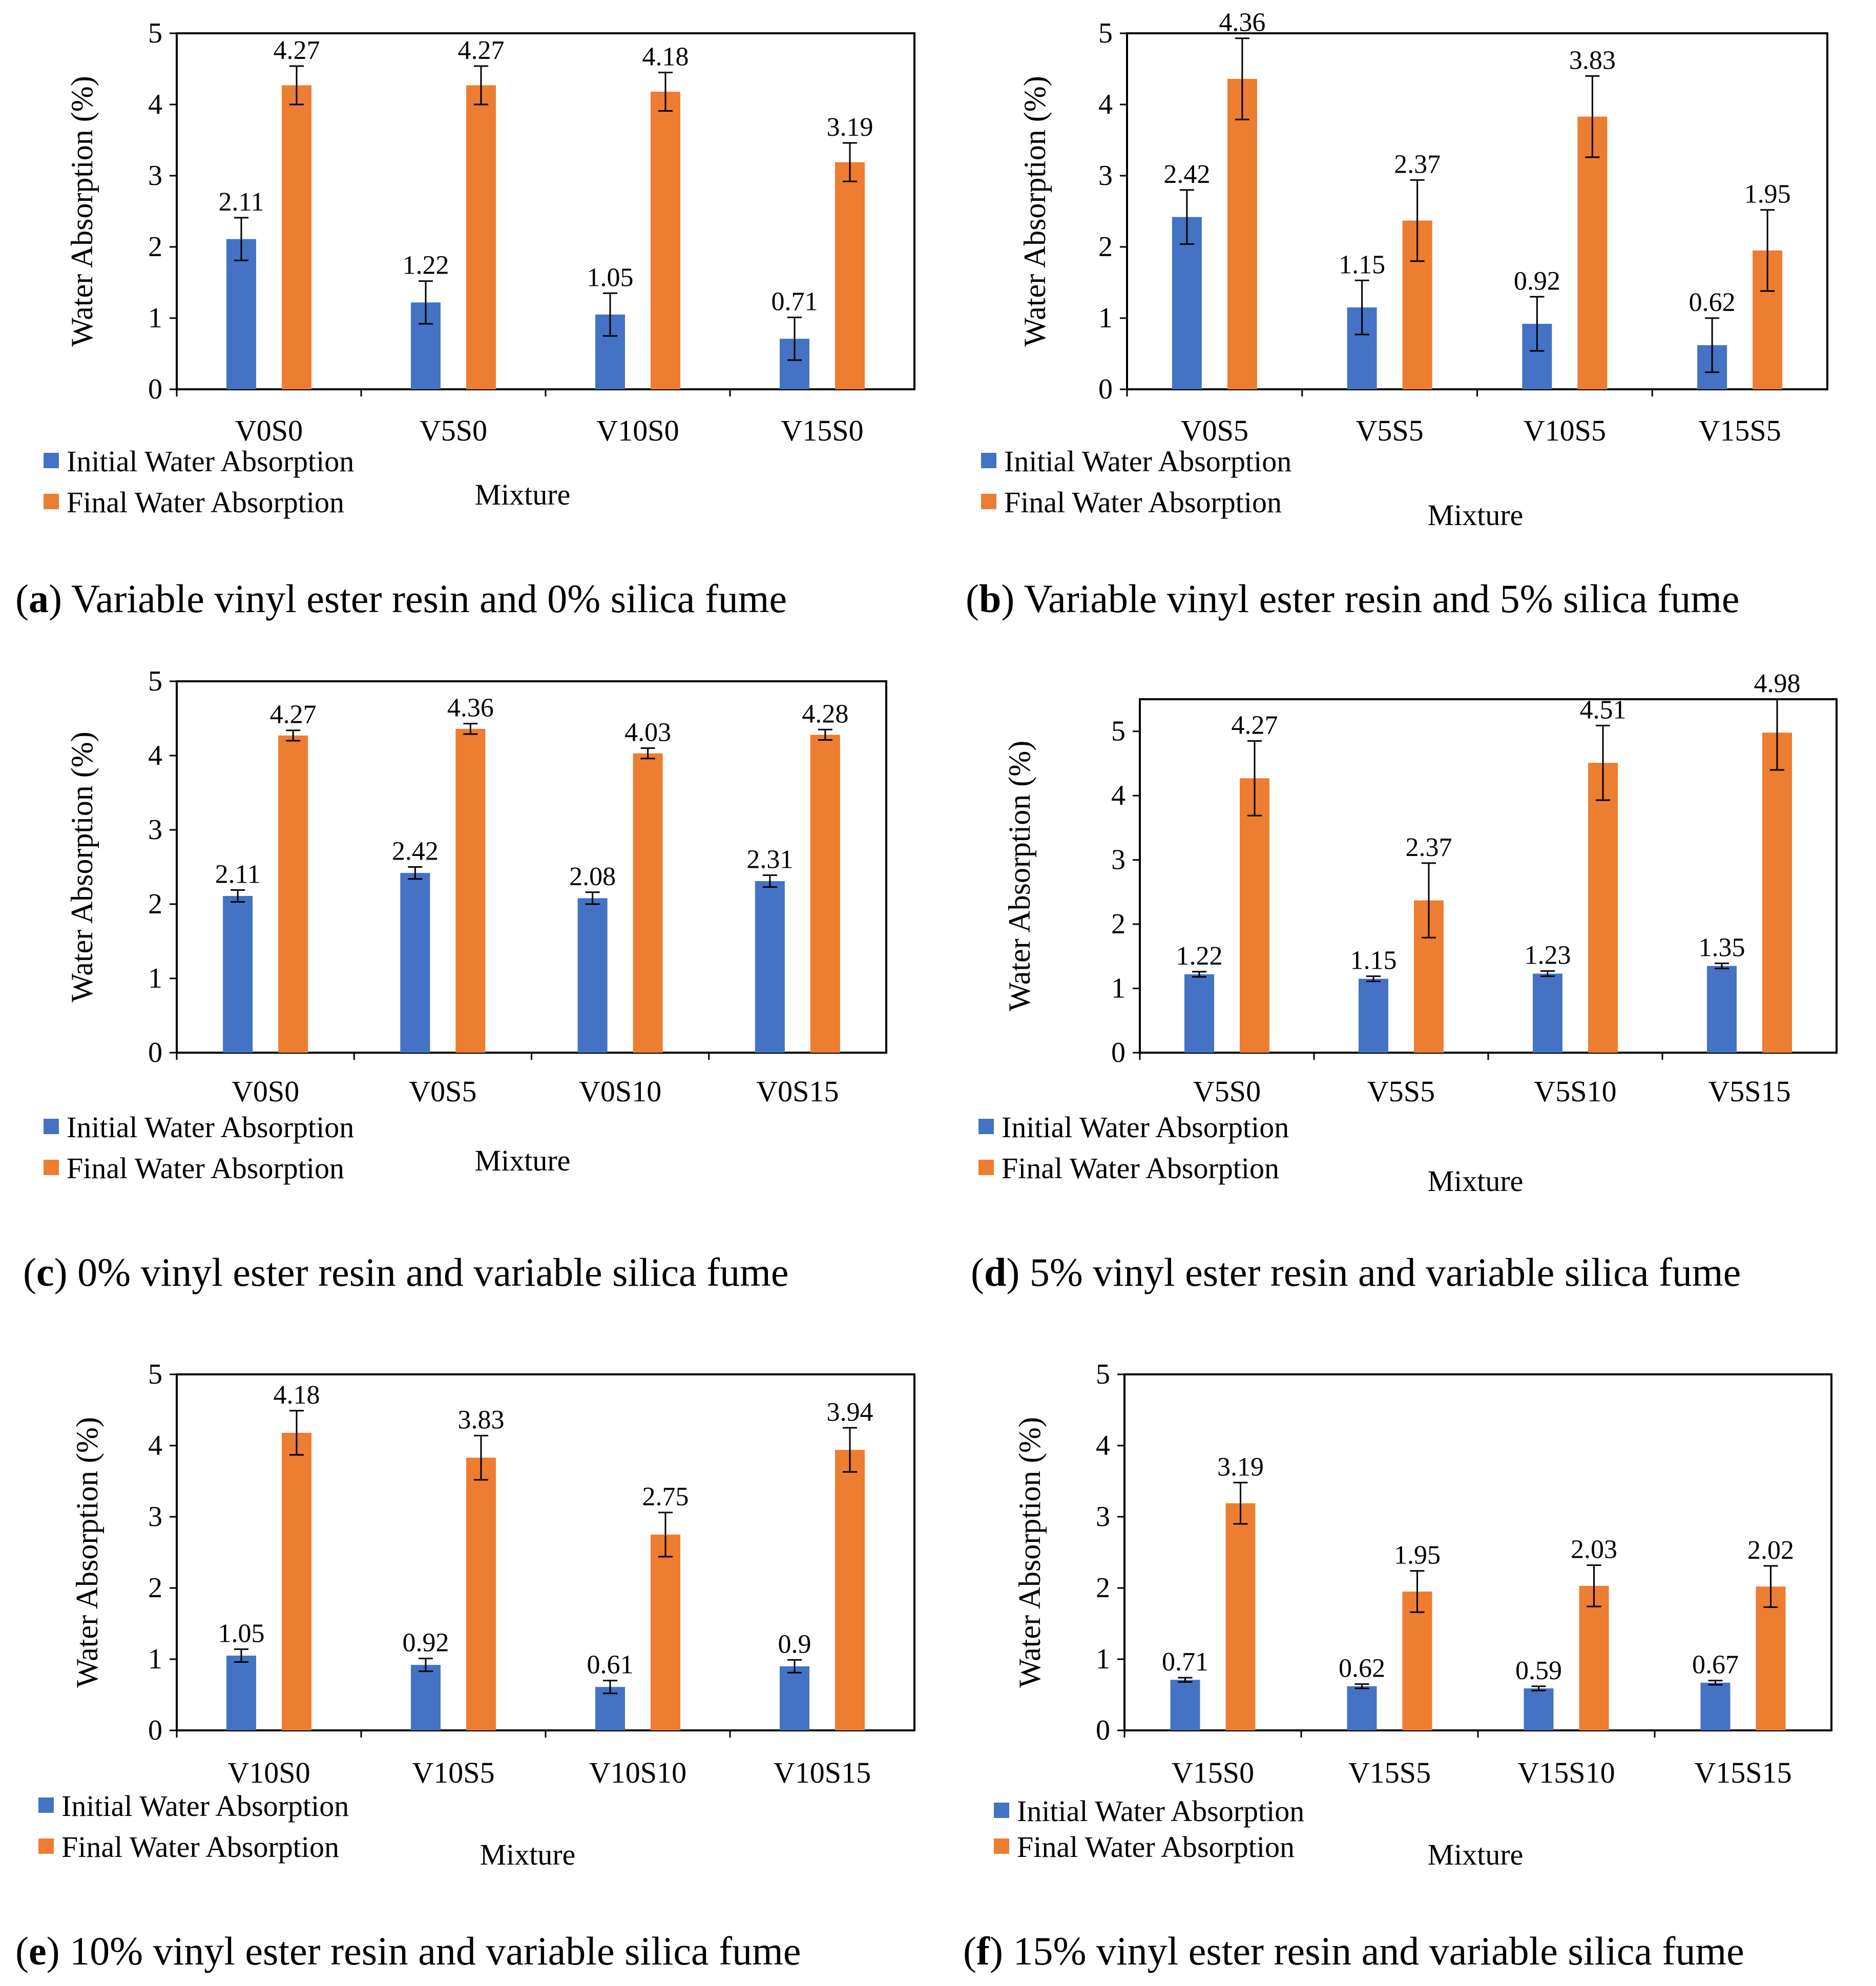 Image resolution: width=1876 pixels, height=1986 pixels. What do you see at coordinates (1362, 1668) in the screenshot?
I see `data-label: 0.62` at bounding box center [1362, 1668].